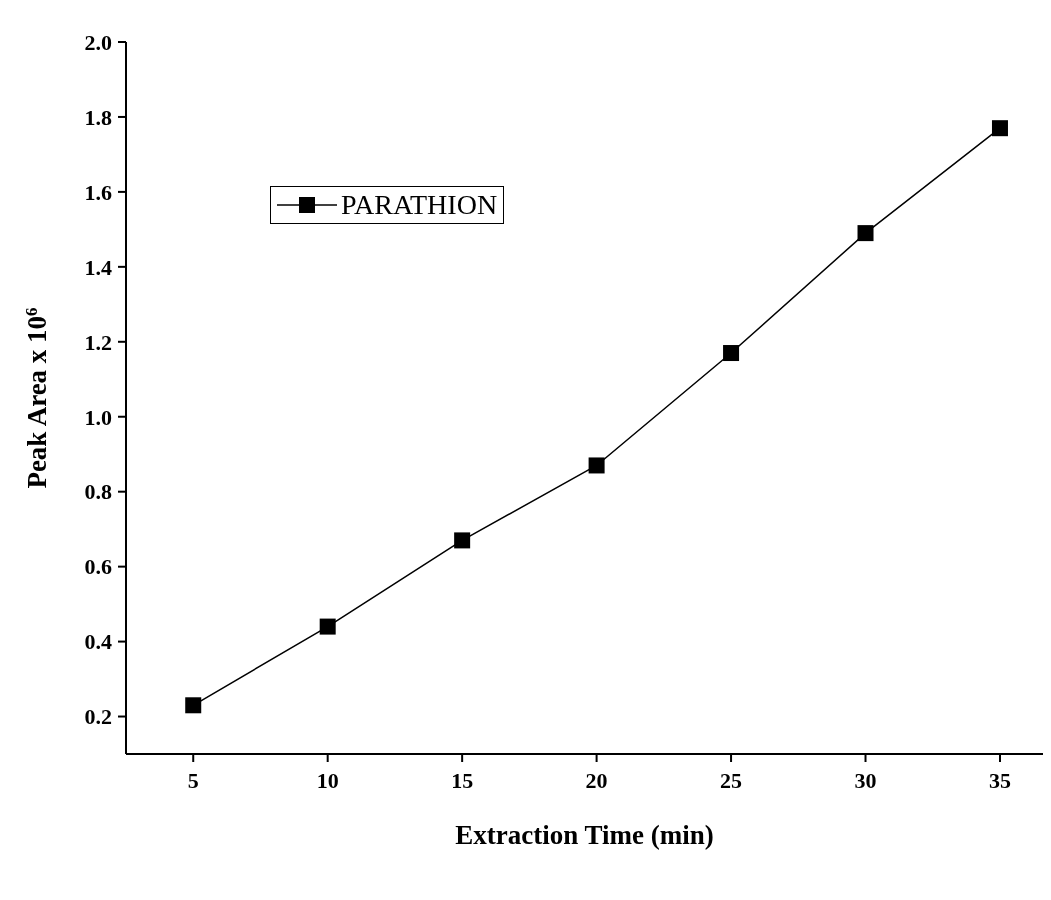 The width and height of the screenshot is (1051, 900). I want to click on x-tick-label: 30, so click(865, 780).